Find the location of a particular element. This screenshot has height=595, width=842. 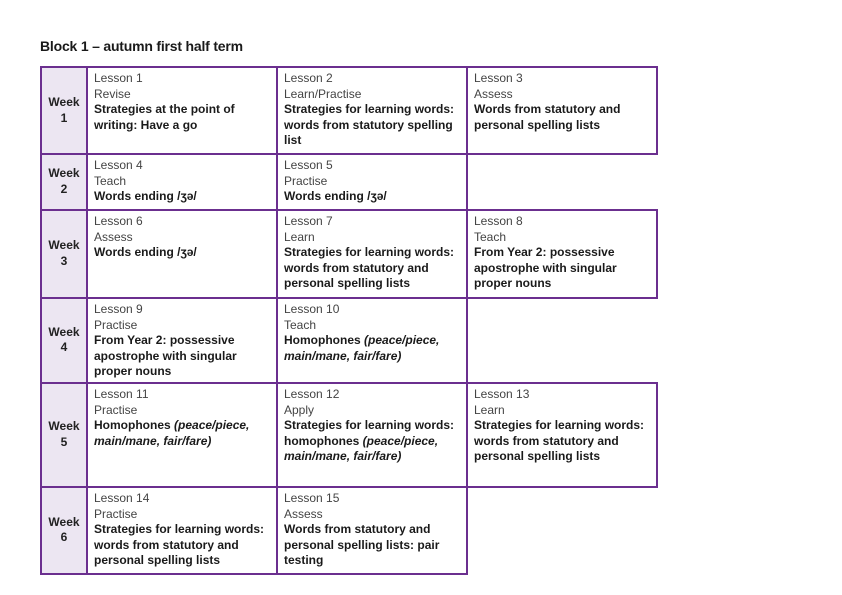

lesson-number: Lesson 9 is located at coordinates (118, 309).